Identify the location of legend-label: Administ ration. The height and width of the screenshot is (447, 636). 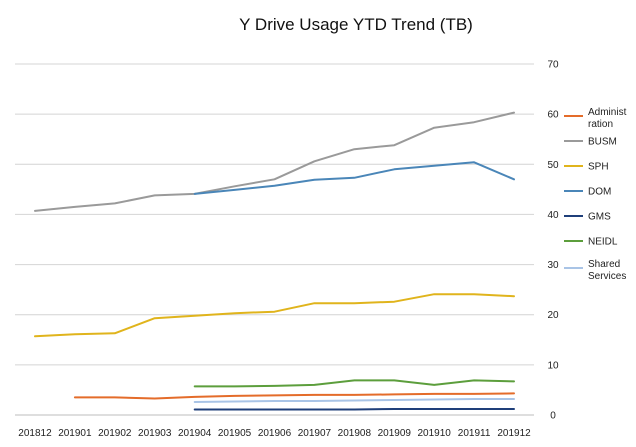
(607, 118).